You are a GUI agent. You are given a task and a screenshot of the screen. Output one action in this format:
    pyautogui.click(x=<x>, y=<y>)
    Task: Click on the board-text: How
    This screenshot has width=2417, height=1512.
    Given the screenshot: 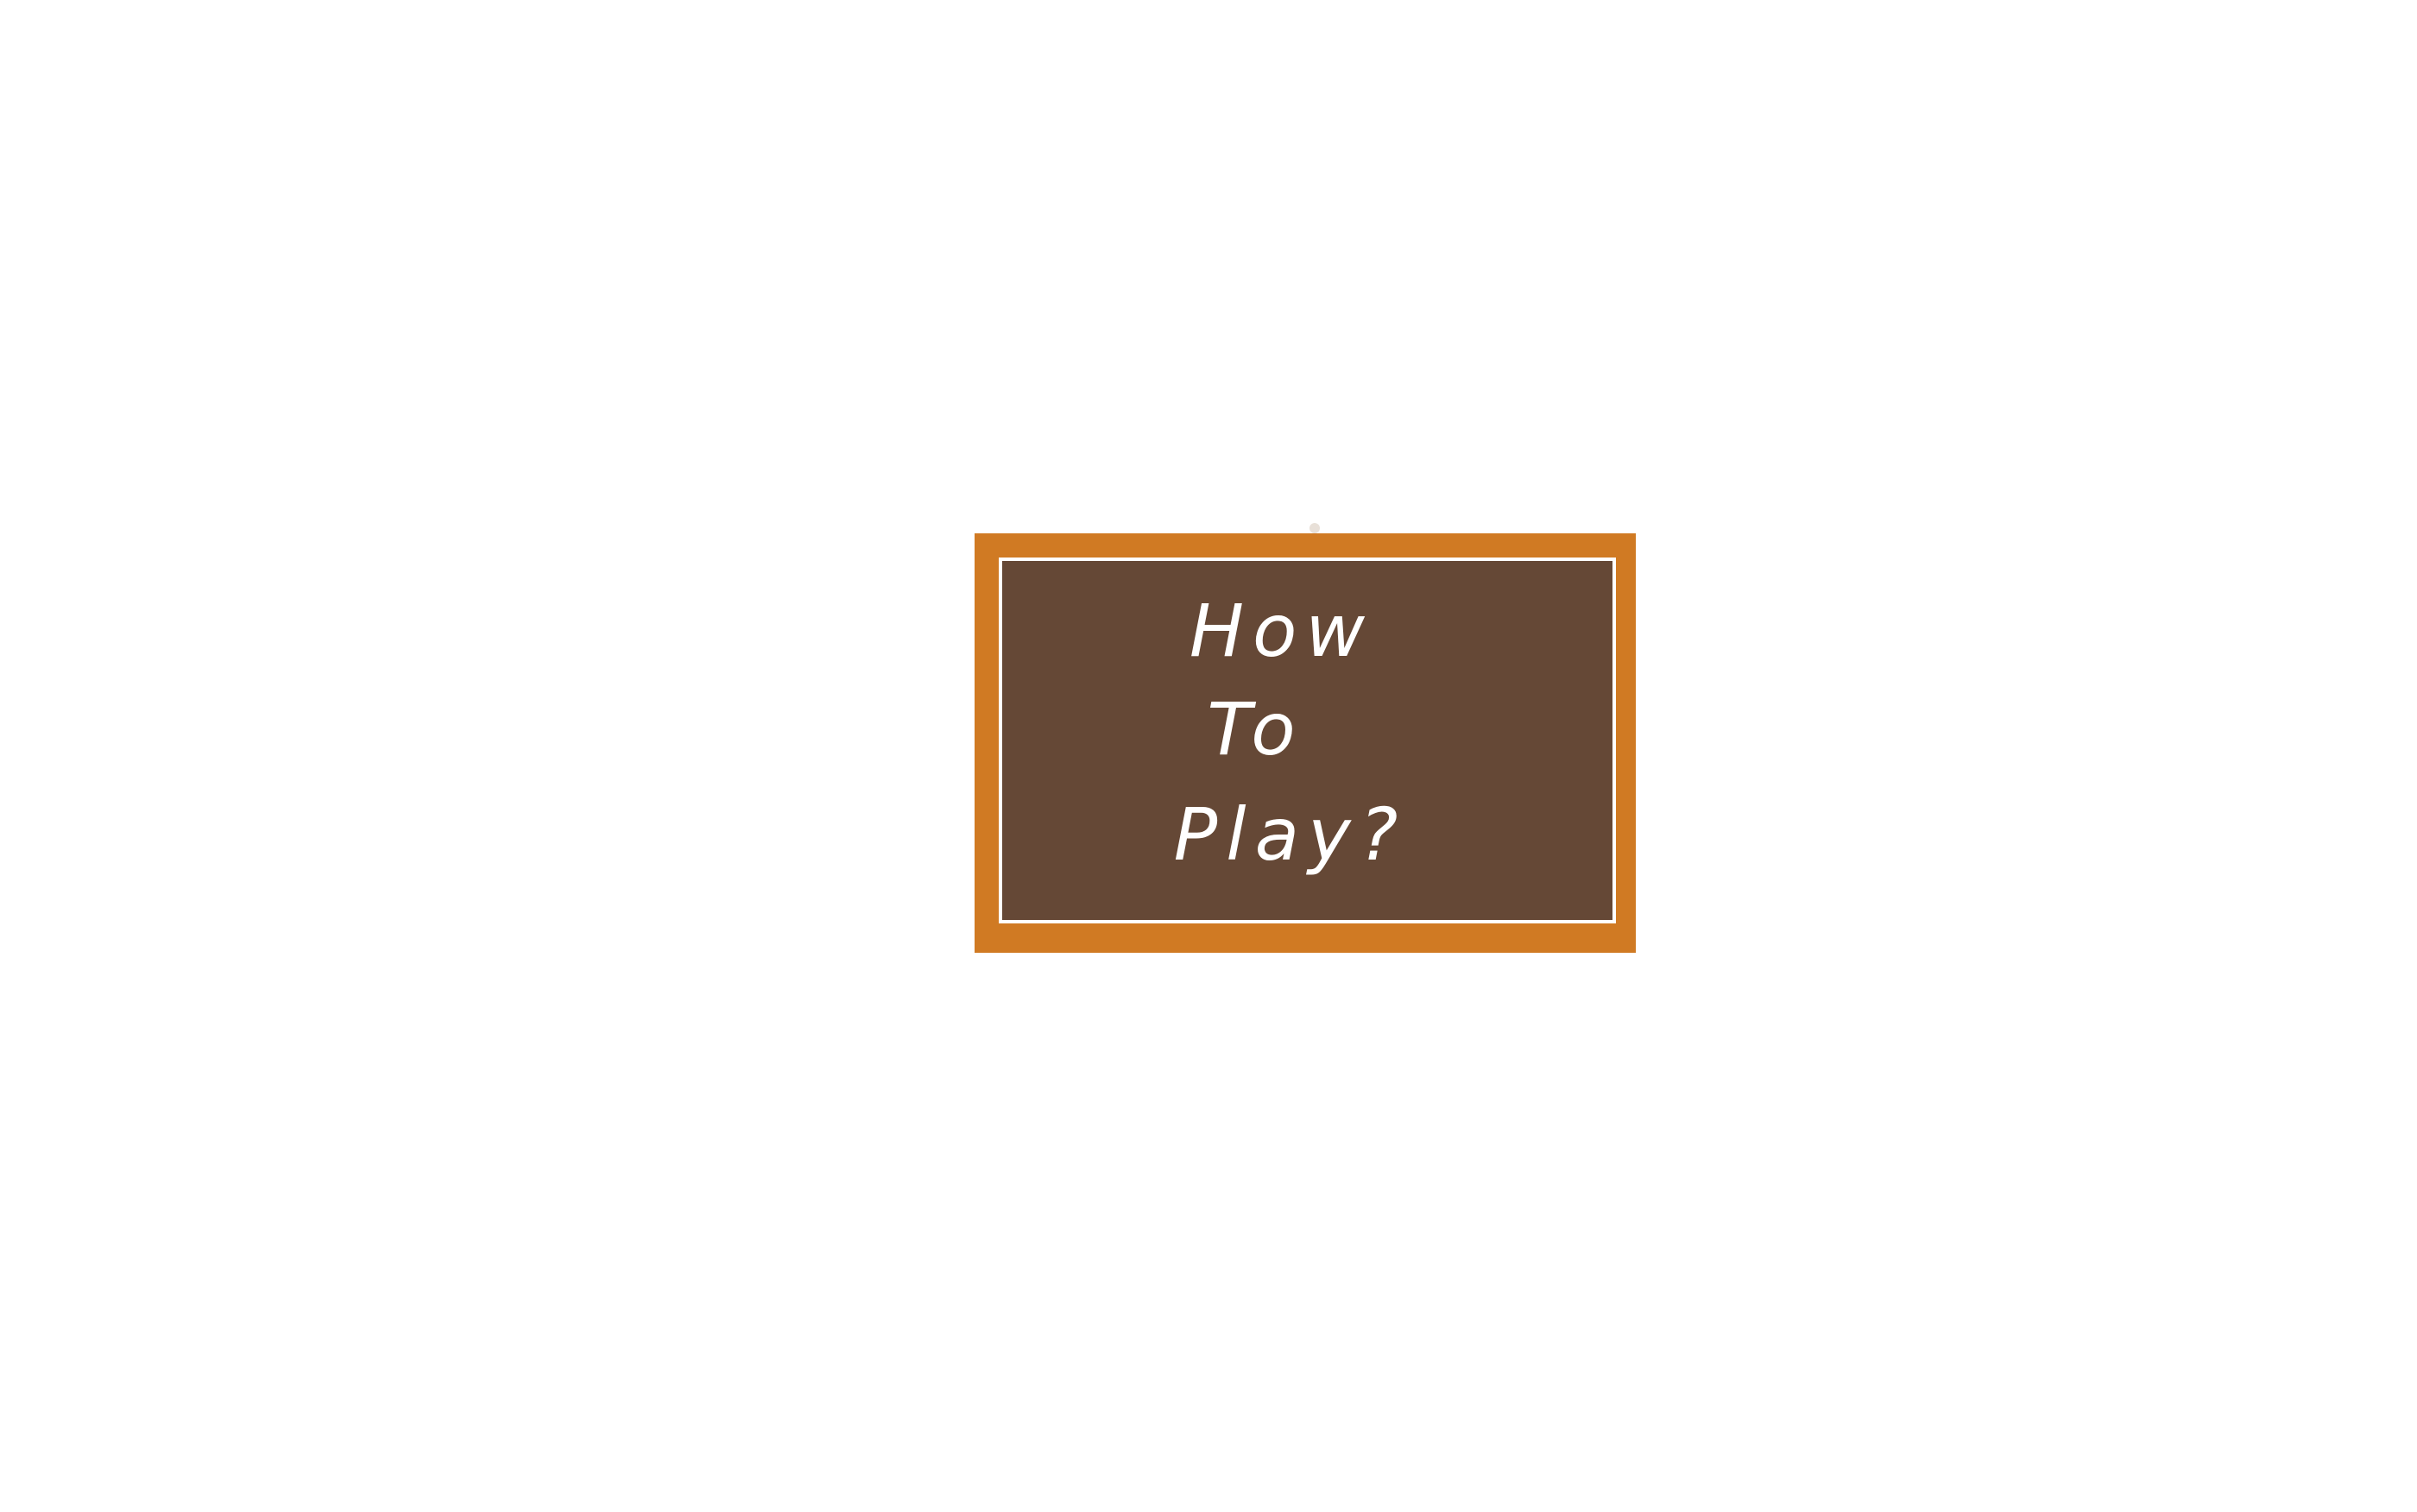 What is the action you would take?
    pyautogui.click(x=1281, y=631)
    